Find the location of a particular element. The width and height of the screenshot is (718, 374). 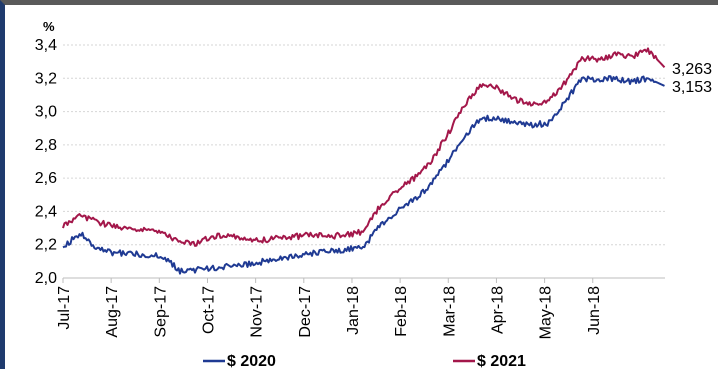

x-tick-label: Mar-18 is located at coordinates (449, 311).